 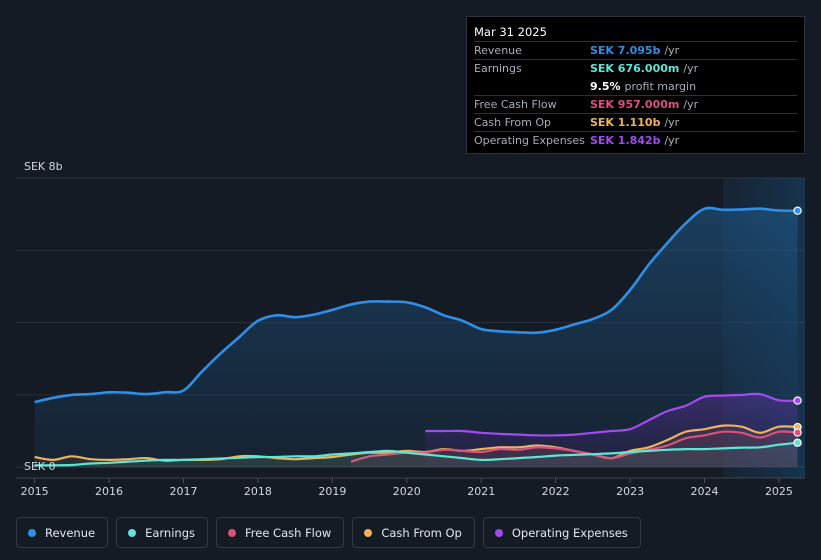 What do you see at coordinates (625, 50) in the screenshot?
I see `tooltip-row-value: SEK 7.095b` at bounding box center [625, 50].